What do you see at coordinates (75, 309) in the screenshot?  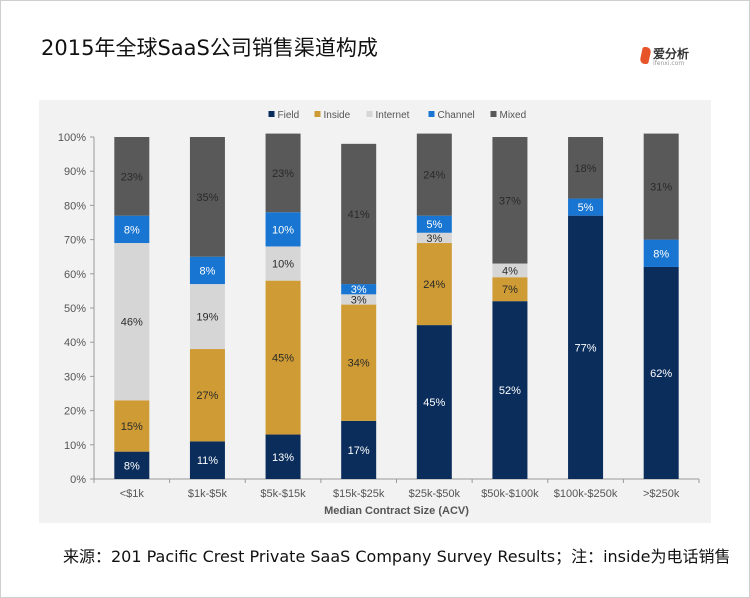 I see `y-tick-label: 50%` at bounding box center [75, 309].